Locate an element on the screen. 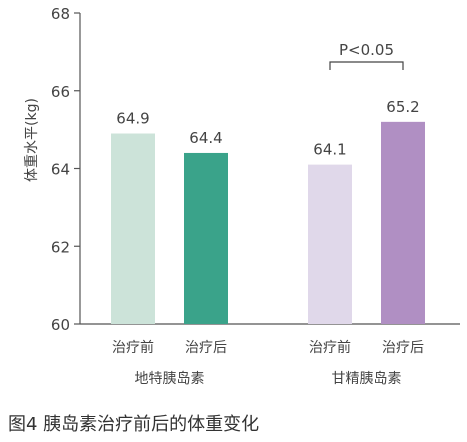  figure-caption: 图4 胰岛素治疗前后的体重变化 is located at coordinates (134, 424).